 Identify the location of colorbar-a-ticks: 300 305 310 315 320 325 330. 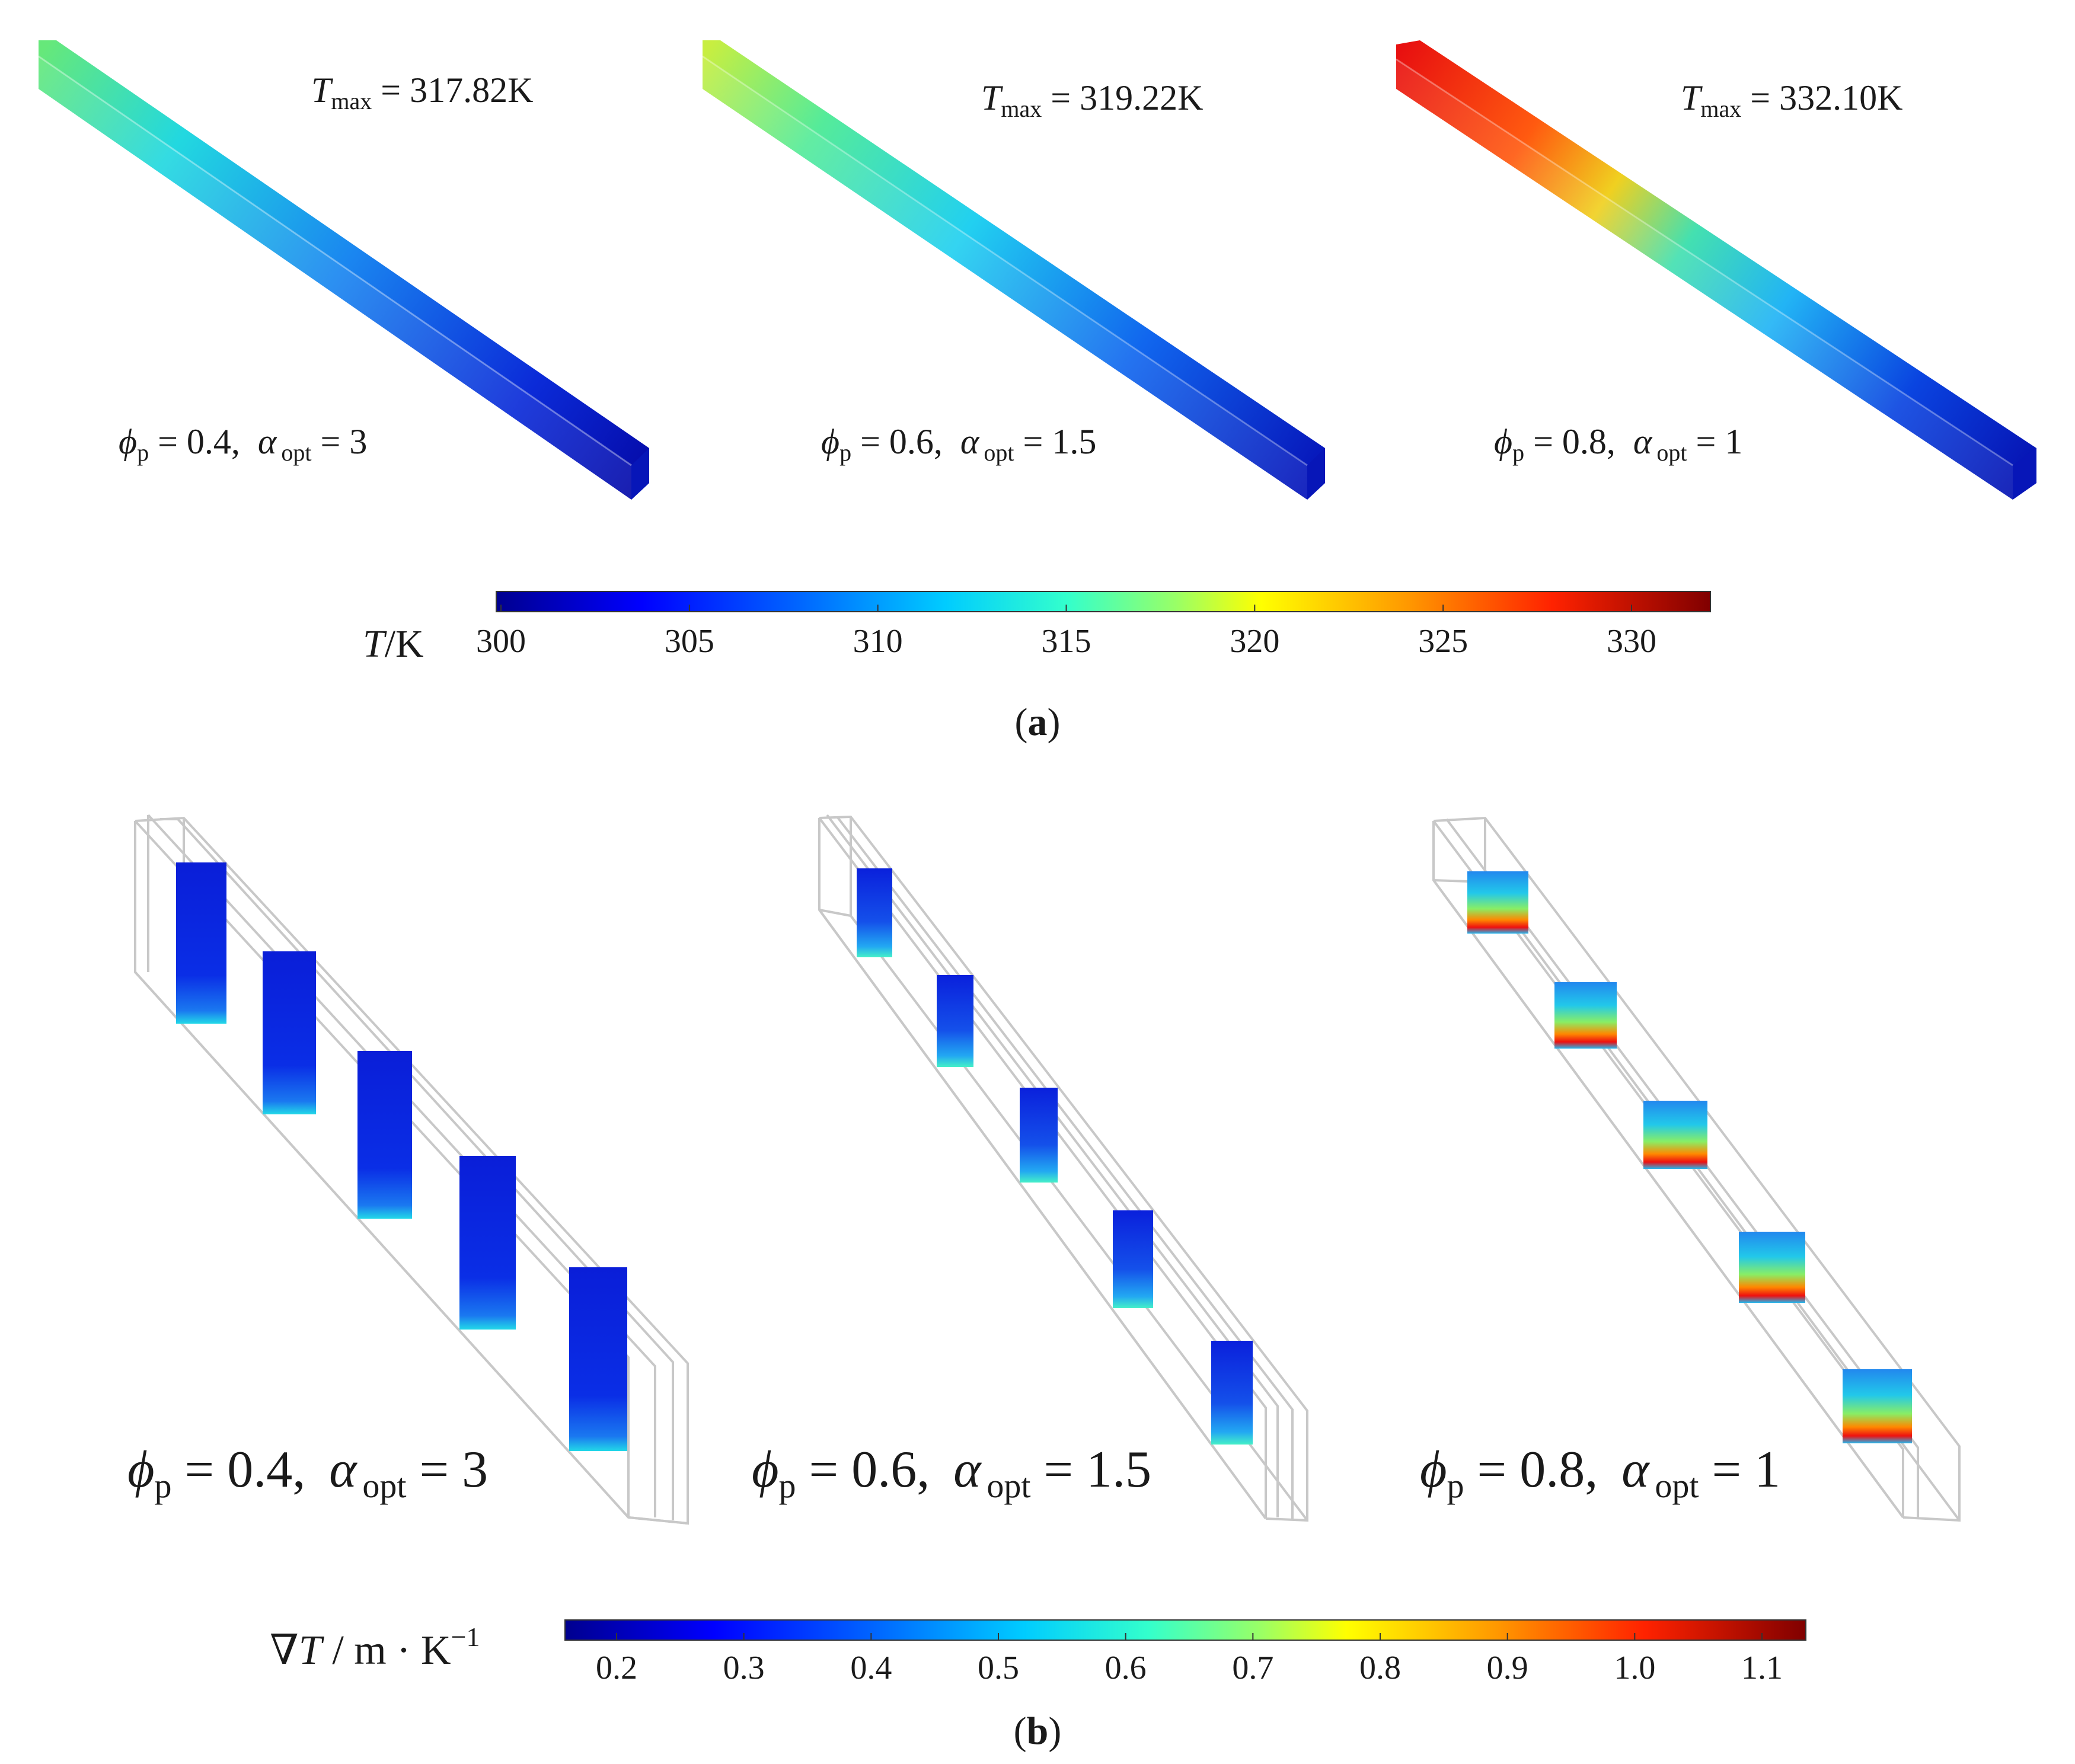
(1066, 632).